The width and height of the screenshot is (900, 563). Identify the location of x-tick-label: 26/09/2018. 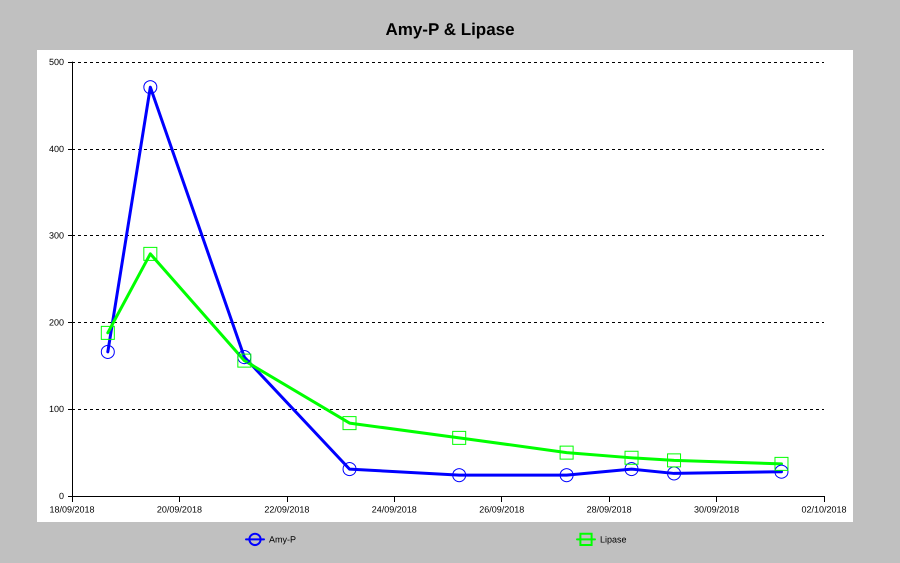
(501, 509).